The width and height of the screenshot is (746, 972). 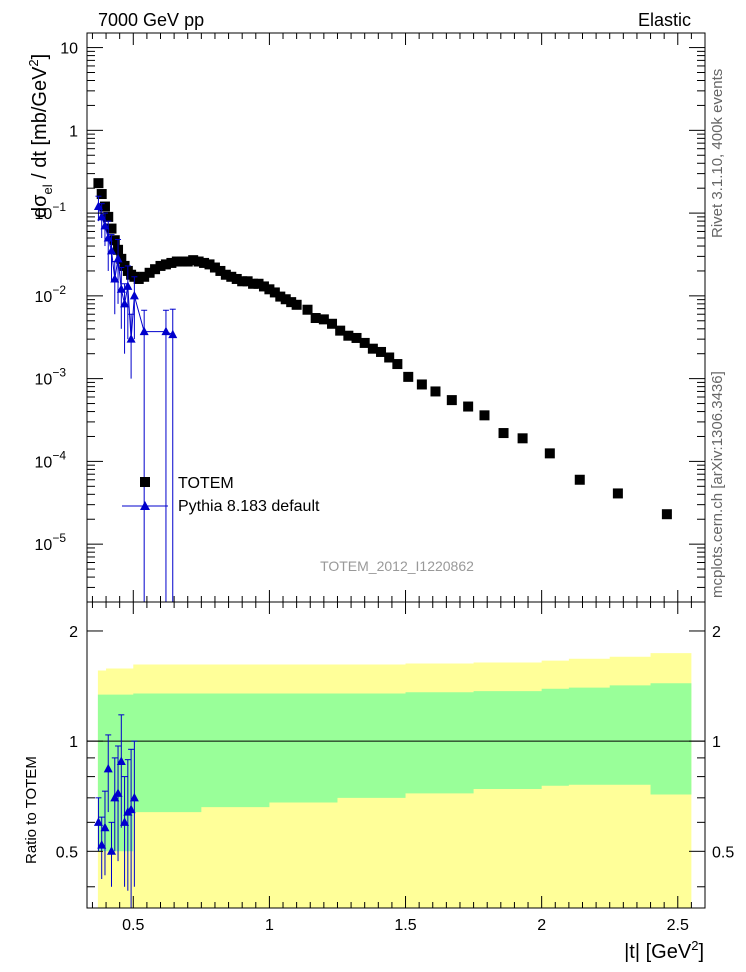 I want to click on legend: TOTEM Pythia 8.183 default, so click(x=221, y=495).